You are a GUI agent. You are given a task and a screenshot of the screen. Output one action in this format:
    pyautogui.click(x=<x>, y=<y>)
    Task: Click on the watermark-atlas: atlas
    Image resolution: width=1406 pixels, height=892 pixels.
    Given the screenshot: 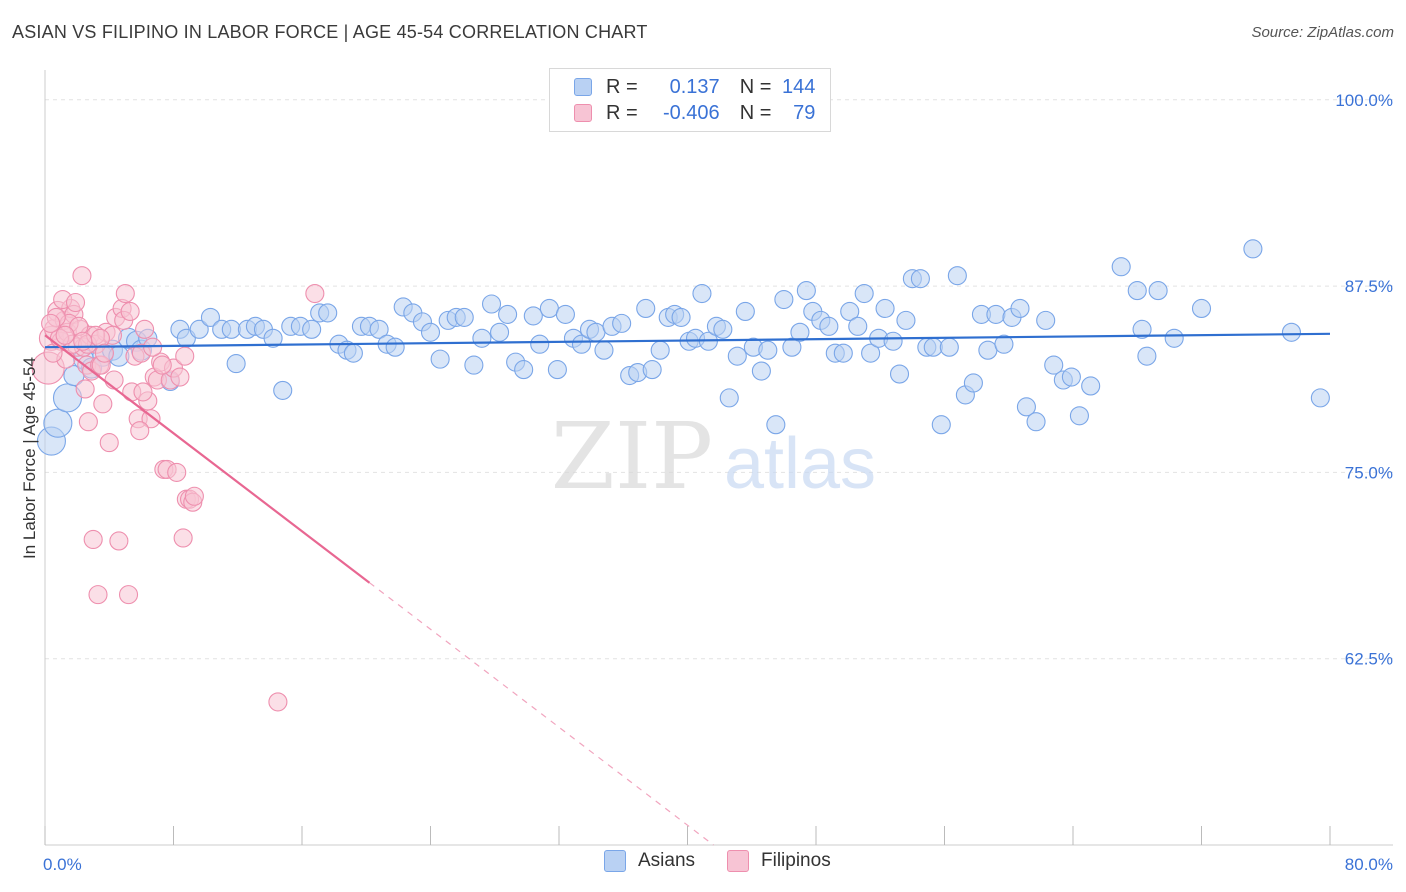 What is the action you would take?
    pyautogui.click(x=800, y=464)
    